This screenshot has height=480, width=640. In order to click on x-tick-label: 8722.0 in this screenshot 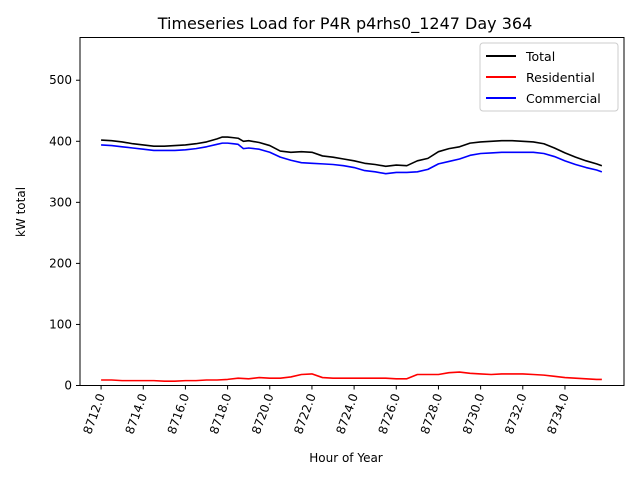, I will do `click(305, 414)`.